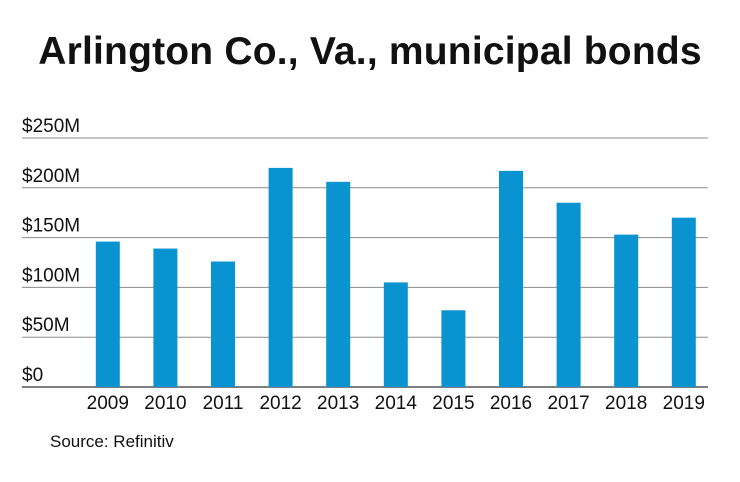 This screenshot has width=740, height=482. What do you see at coordinates (280, 403) in the screenshot?
I see `x-tick-label: 2012` at bounding box center [280, 403].